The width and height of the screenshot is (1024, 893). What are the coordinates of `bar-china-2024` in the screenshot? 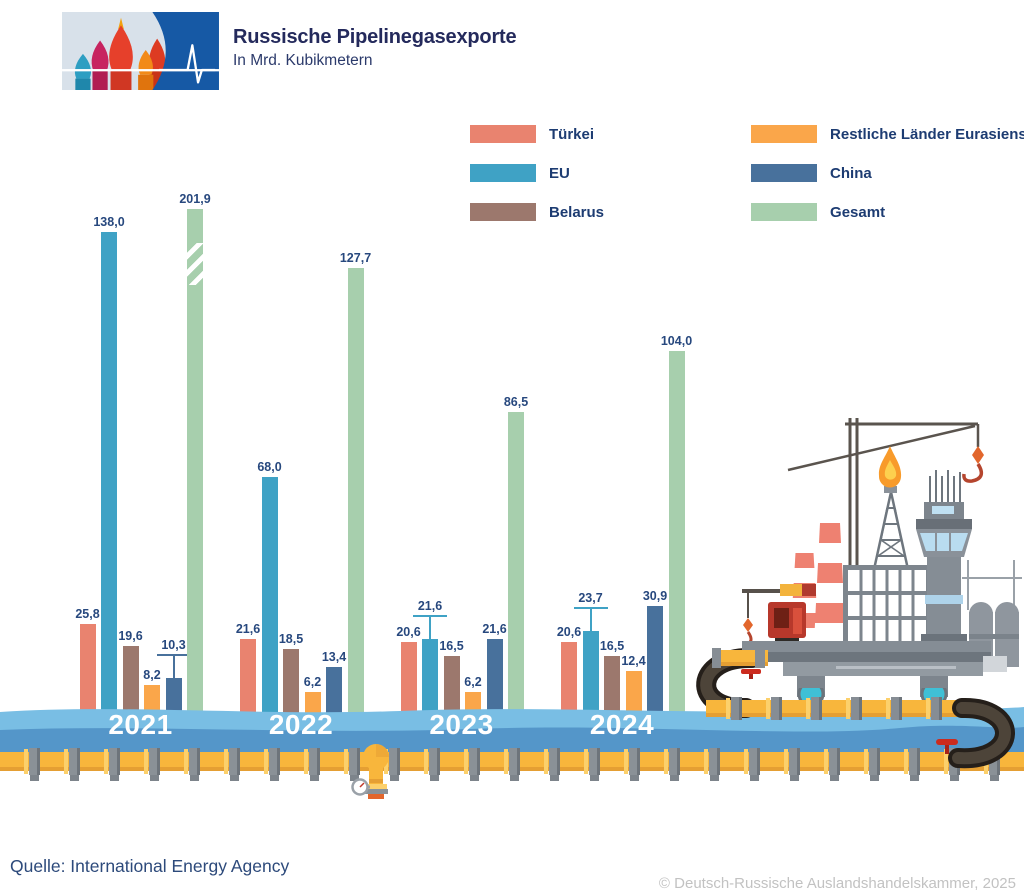 It's located at (655, 660).